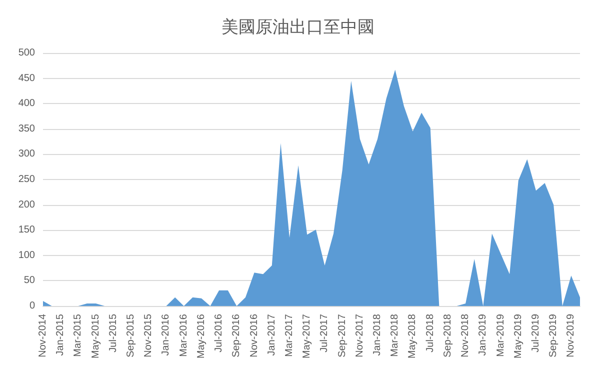 This screenshot has height=375, width=597. Describe the element at coordinates (166, 335) in the screenshot. I see `x-tick-label: Jan-2016` at that location.